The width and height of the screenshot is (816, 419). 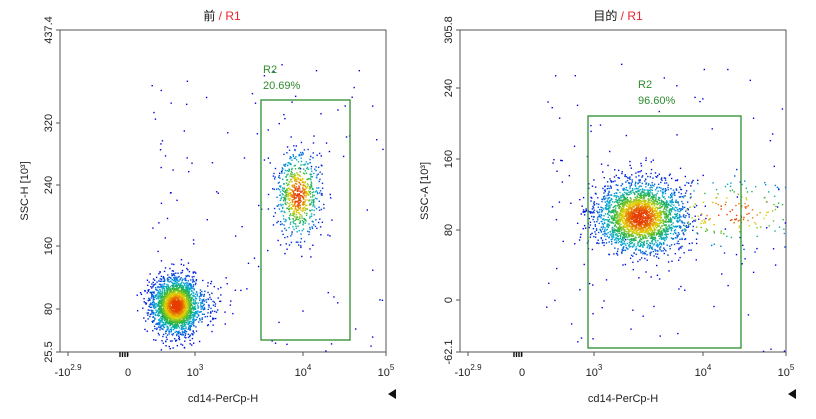 What do you see at coordinates (449, 88) in the screenshot?
I see `y-tick-label: 240` at bounding box center [449, 88].